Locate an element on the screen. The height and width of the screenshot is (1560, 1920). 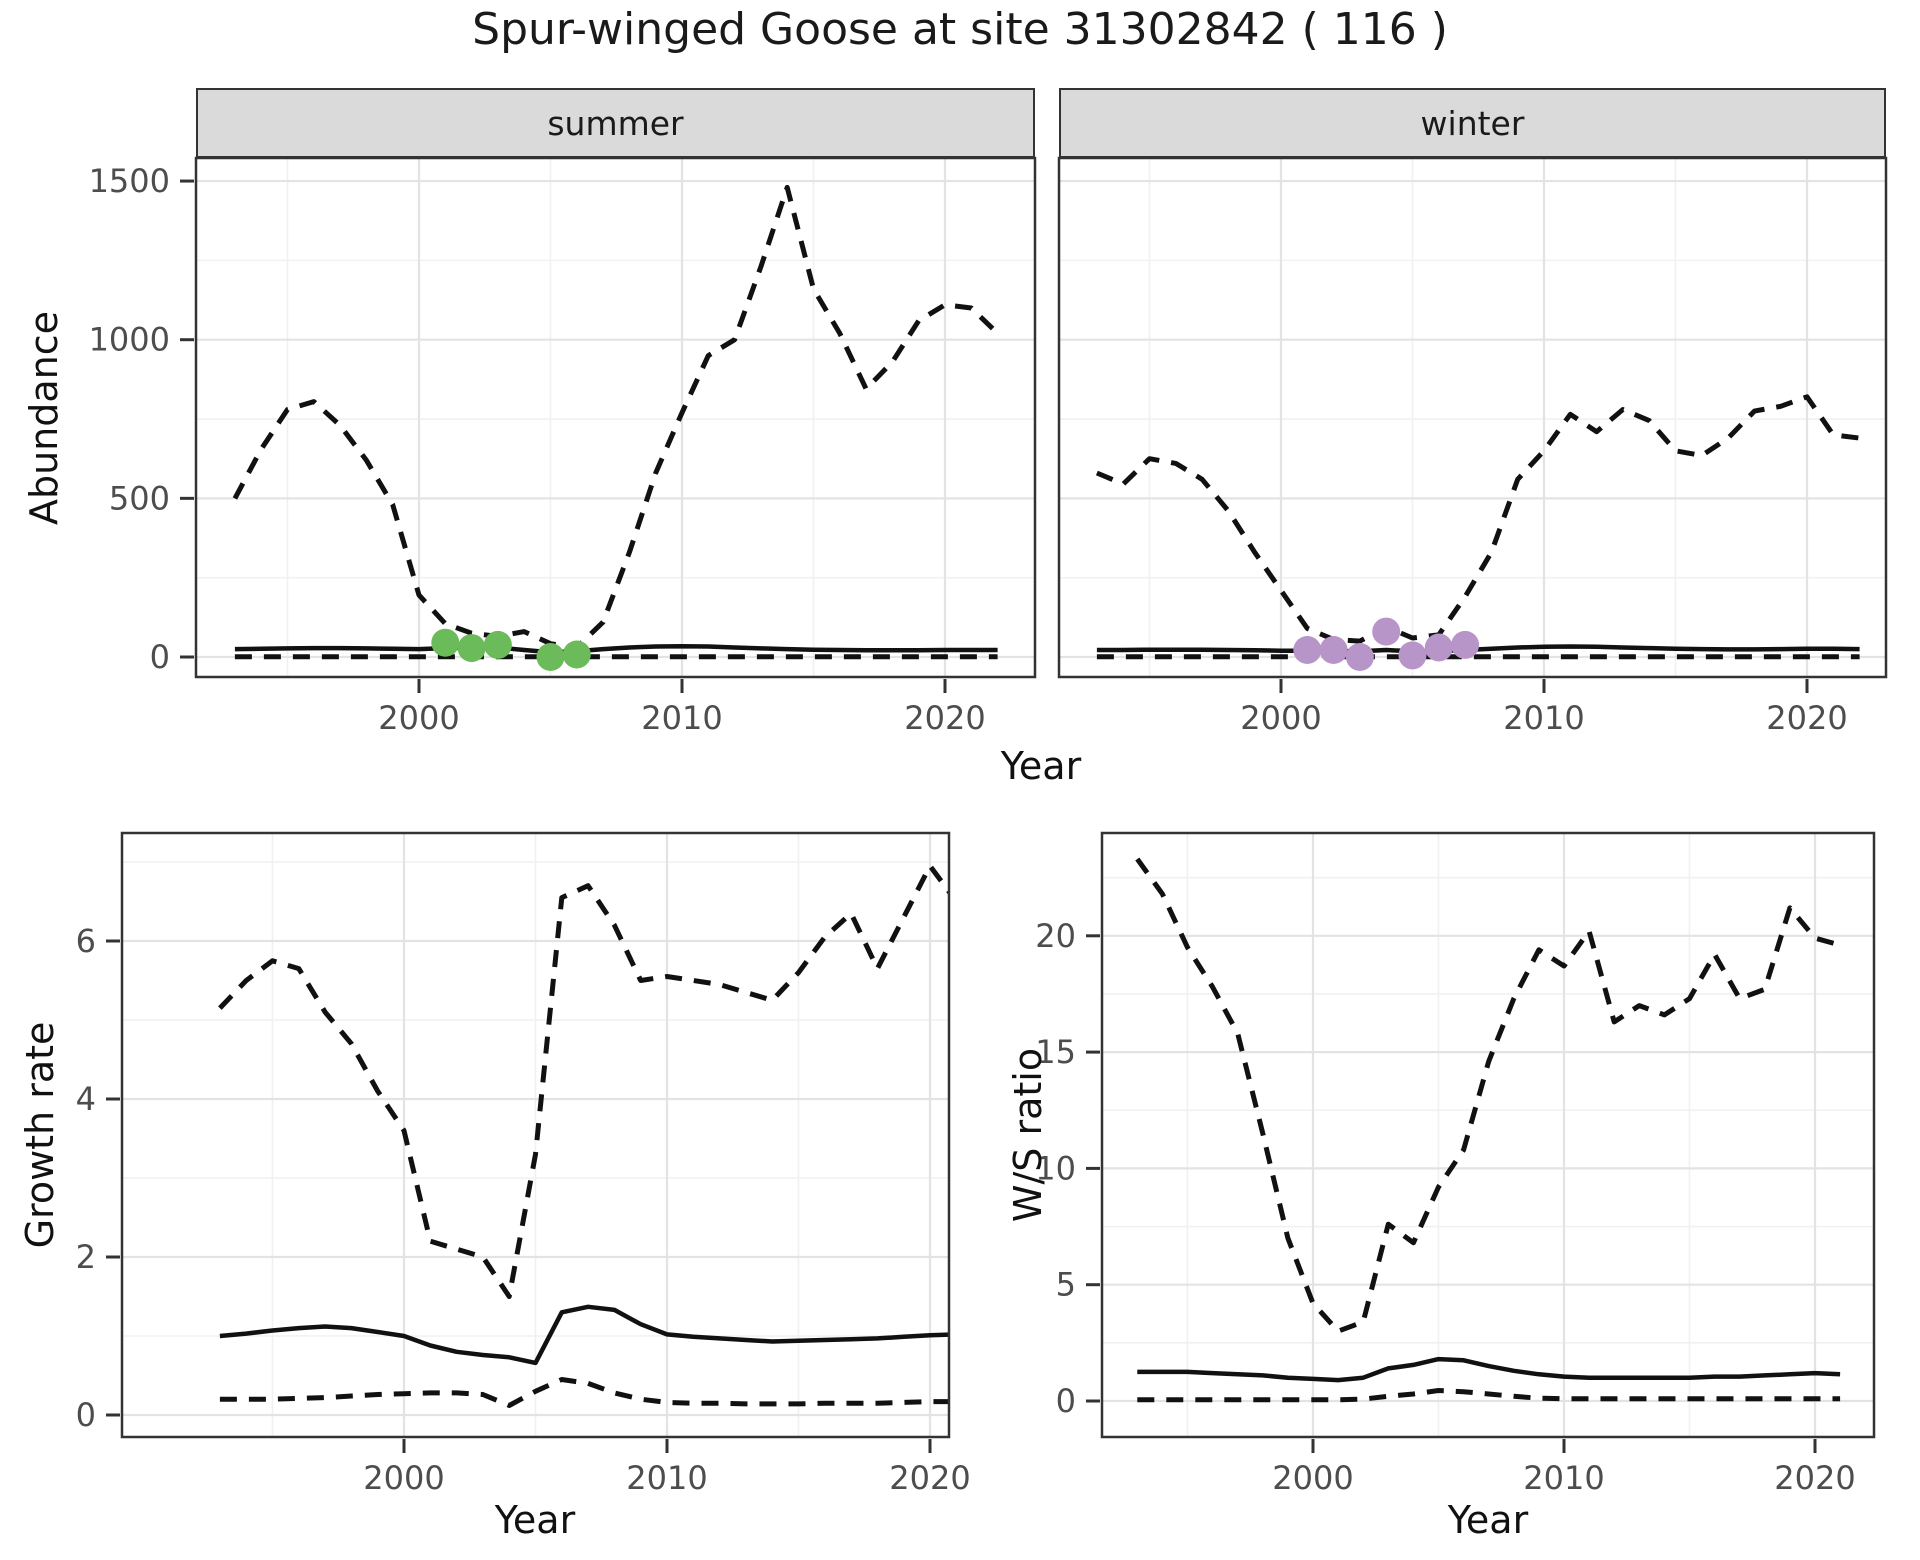
x-axis-title-growth-rate: Year is located at coordinates (535, 1520).